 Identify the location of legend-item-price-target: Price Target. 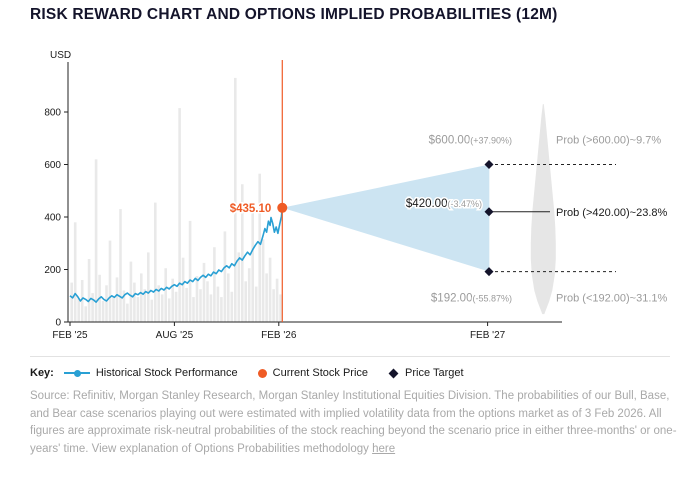
(426, 373).